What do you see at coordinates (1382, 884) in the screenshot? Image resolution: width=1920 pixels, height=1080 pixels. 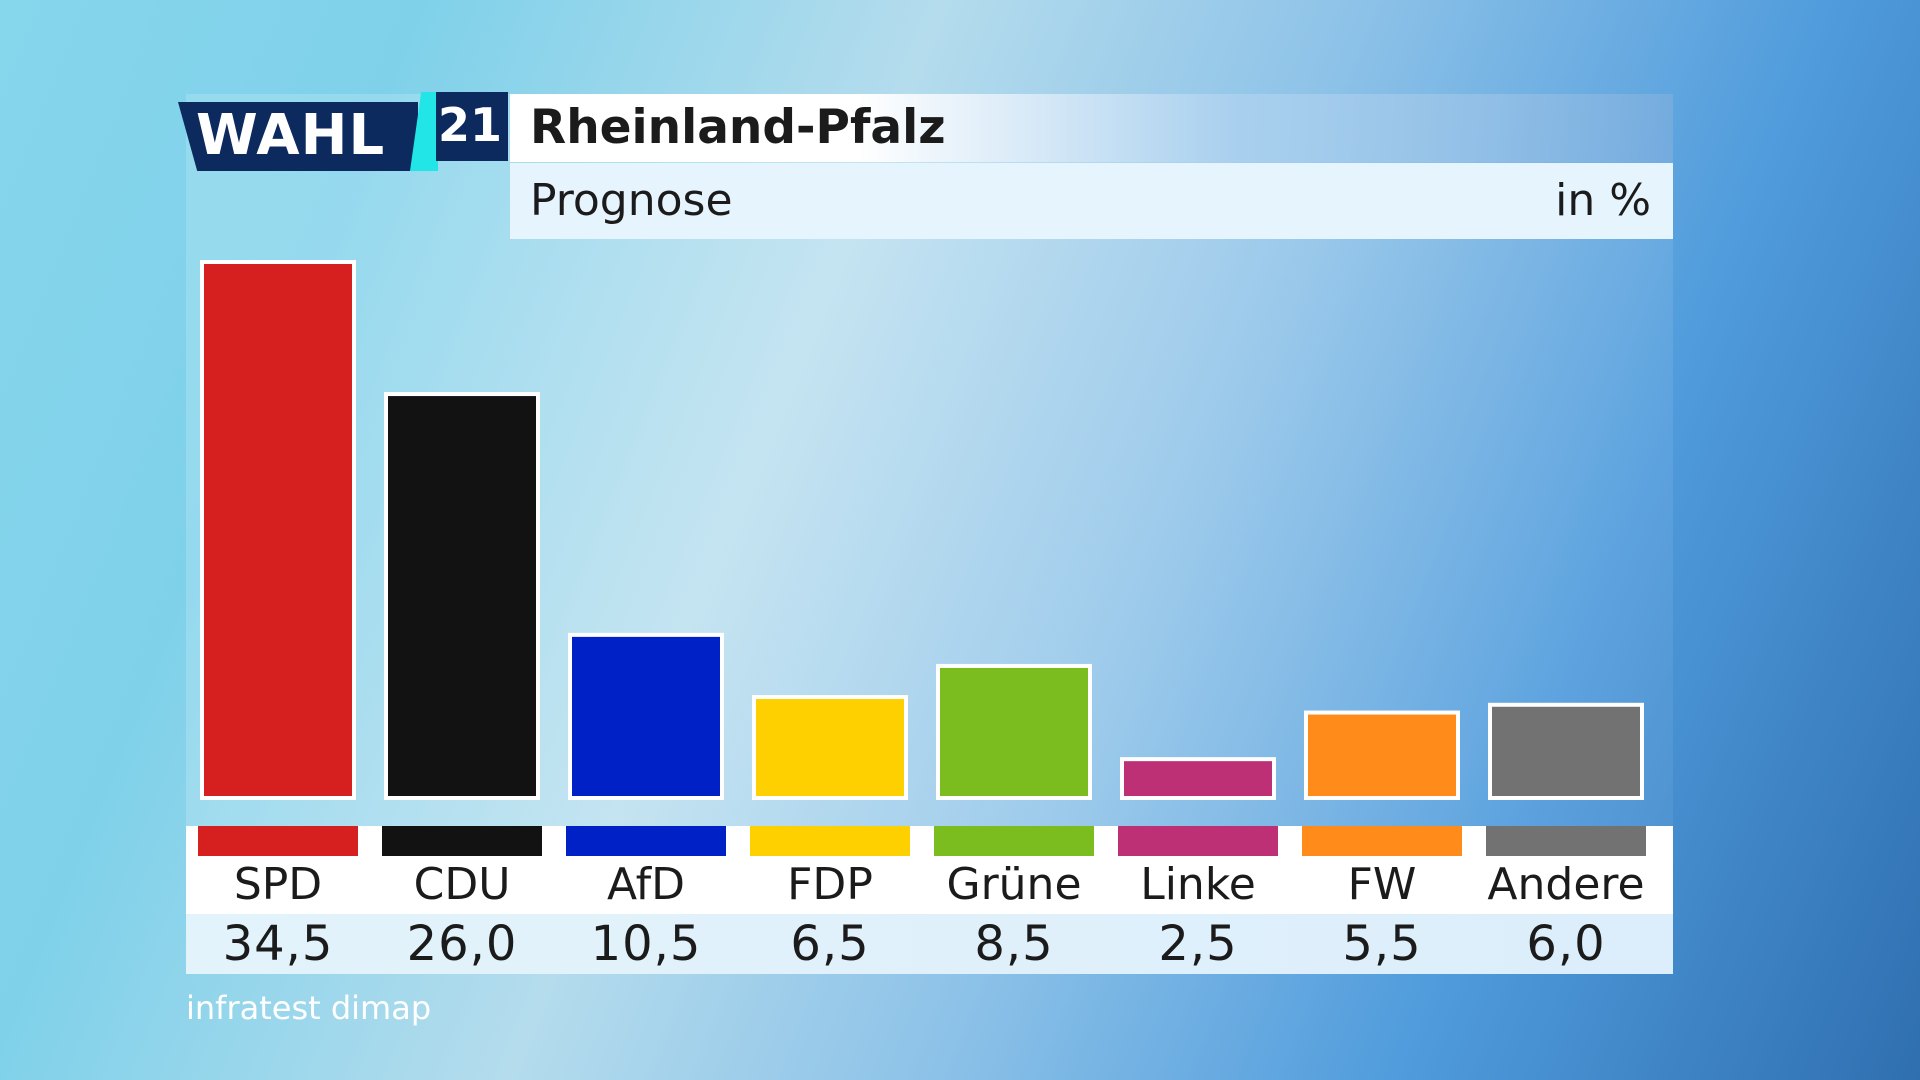 I see `party-label-fw: FW` at bounding box center [1382, 884].